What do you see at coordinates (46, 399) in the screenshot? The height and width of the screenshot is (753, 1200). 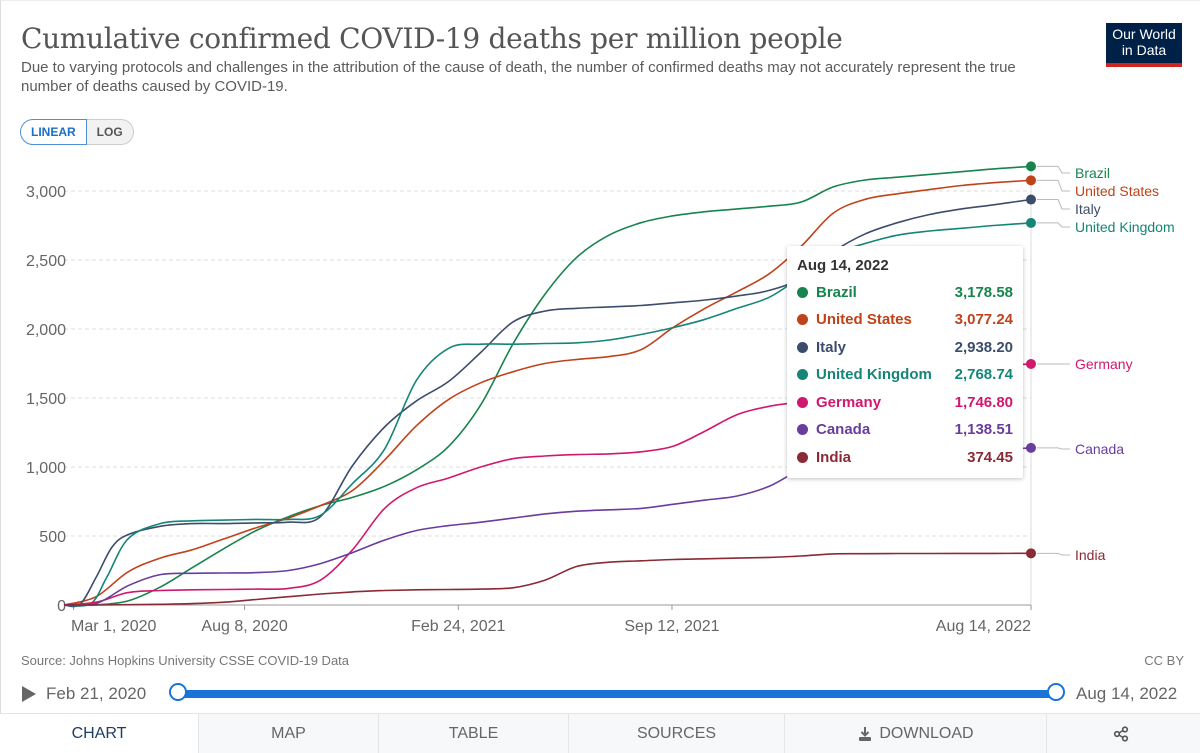 I see `y-tick-label: 1,500` at bounding box center [46, 399].